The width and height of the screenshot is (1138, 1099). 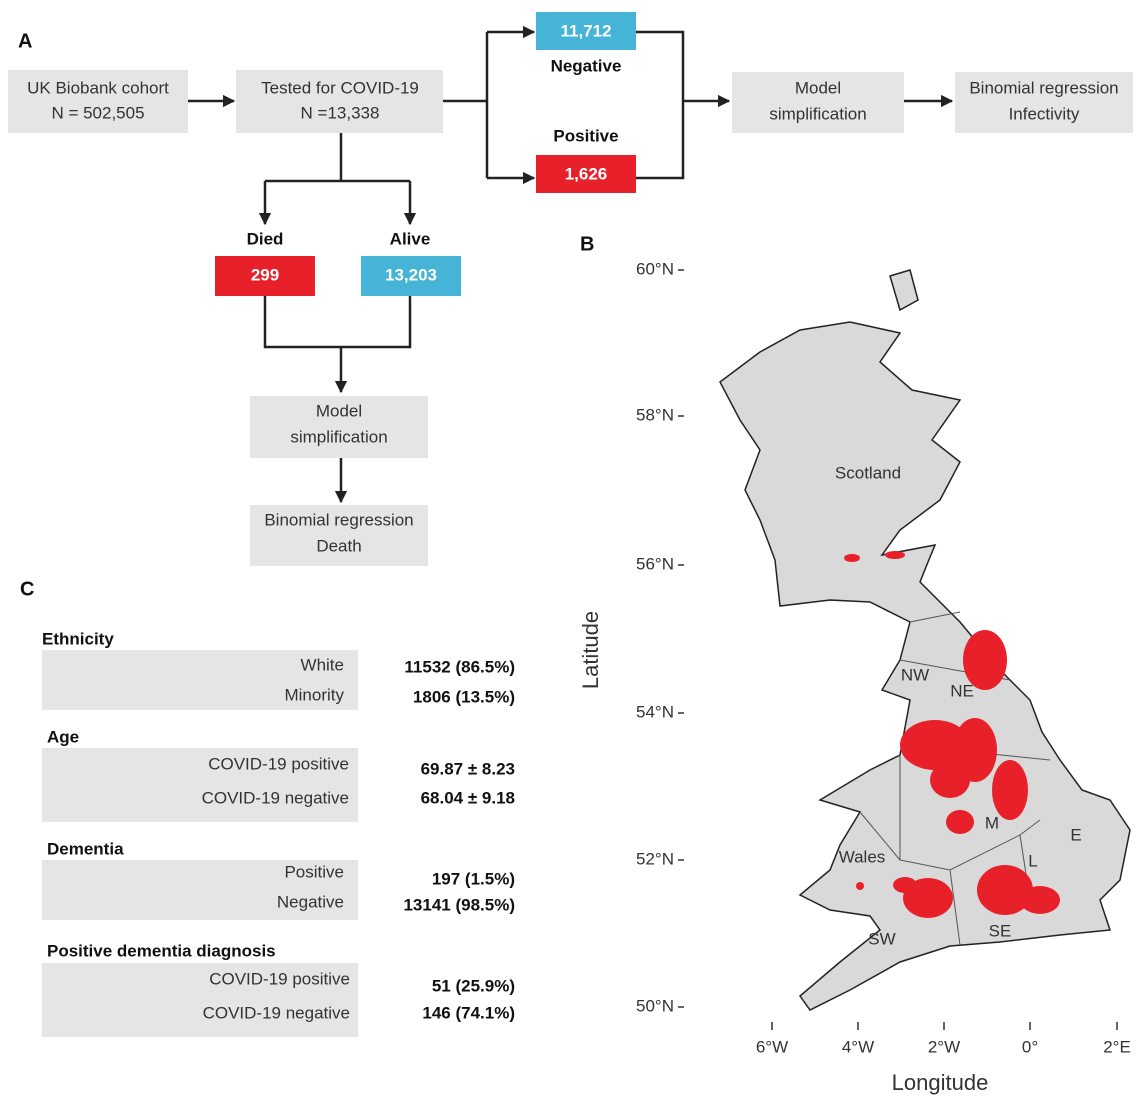 I want to click on node-title: UK Biobank cohort, so click(x=98, y=87).